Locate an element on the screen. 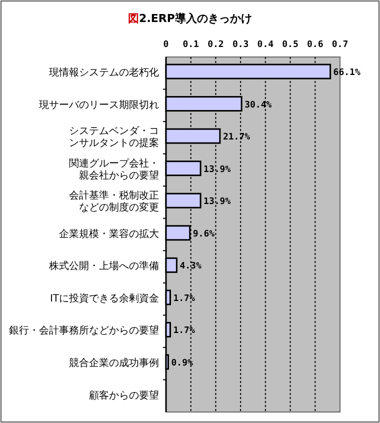 Image resolution: width=380 pixels, height=423 pixels. y-tick-label: システムベンダ・コンサルタントの提案 is located at coordinates (114, 137).